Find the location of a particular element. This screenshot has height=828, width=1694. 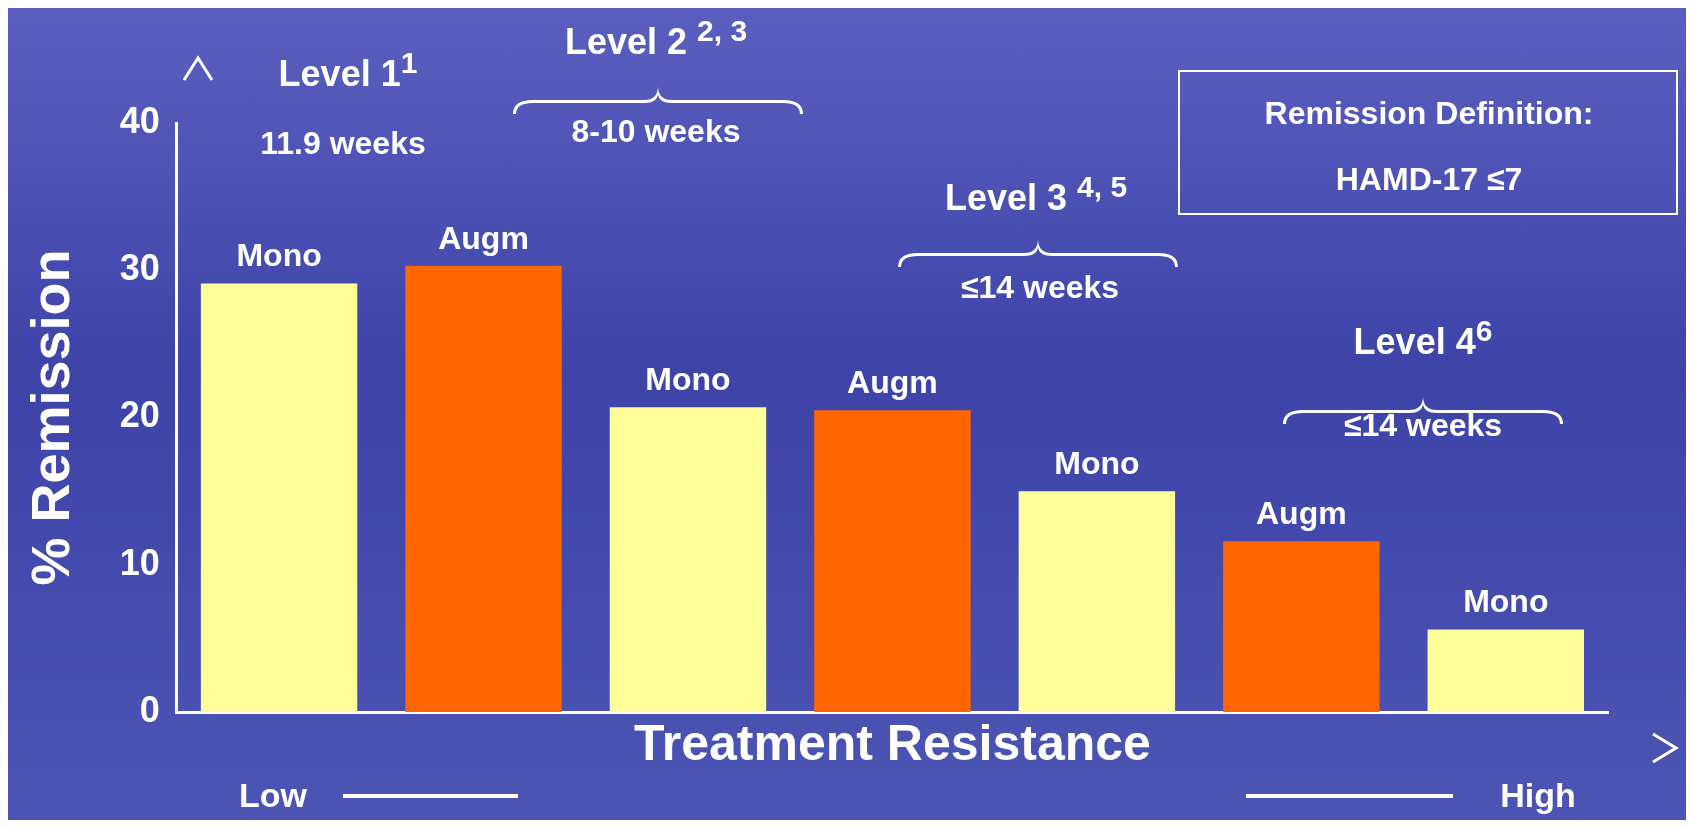

annotation: Level 4$^{6}$ is located at coordinates (1423, 338).